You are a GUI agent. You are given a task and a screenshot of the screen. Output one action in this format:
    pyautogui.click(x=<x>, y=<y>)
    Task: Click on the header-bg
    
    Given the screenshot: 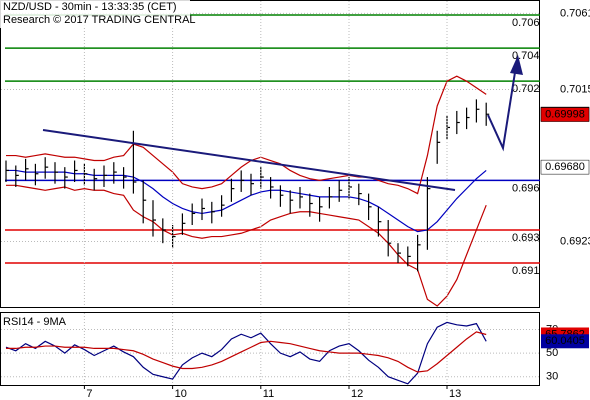 What is the action you would take?
    pyautogui.click(x=95, y=14)
    